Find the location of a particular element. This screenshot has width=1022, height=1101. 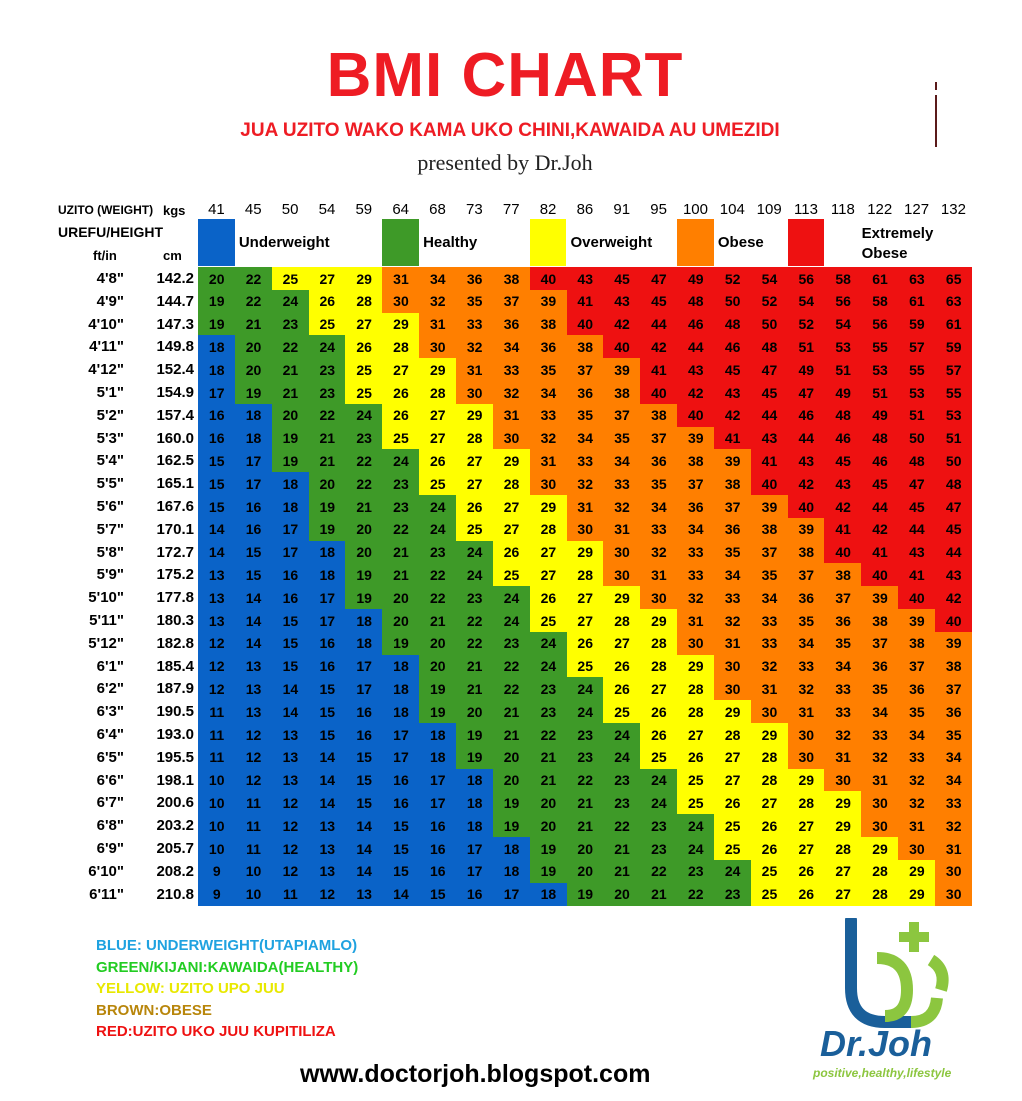

weight-tick-label: 113 is located at coordinates (806, 209).